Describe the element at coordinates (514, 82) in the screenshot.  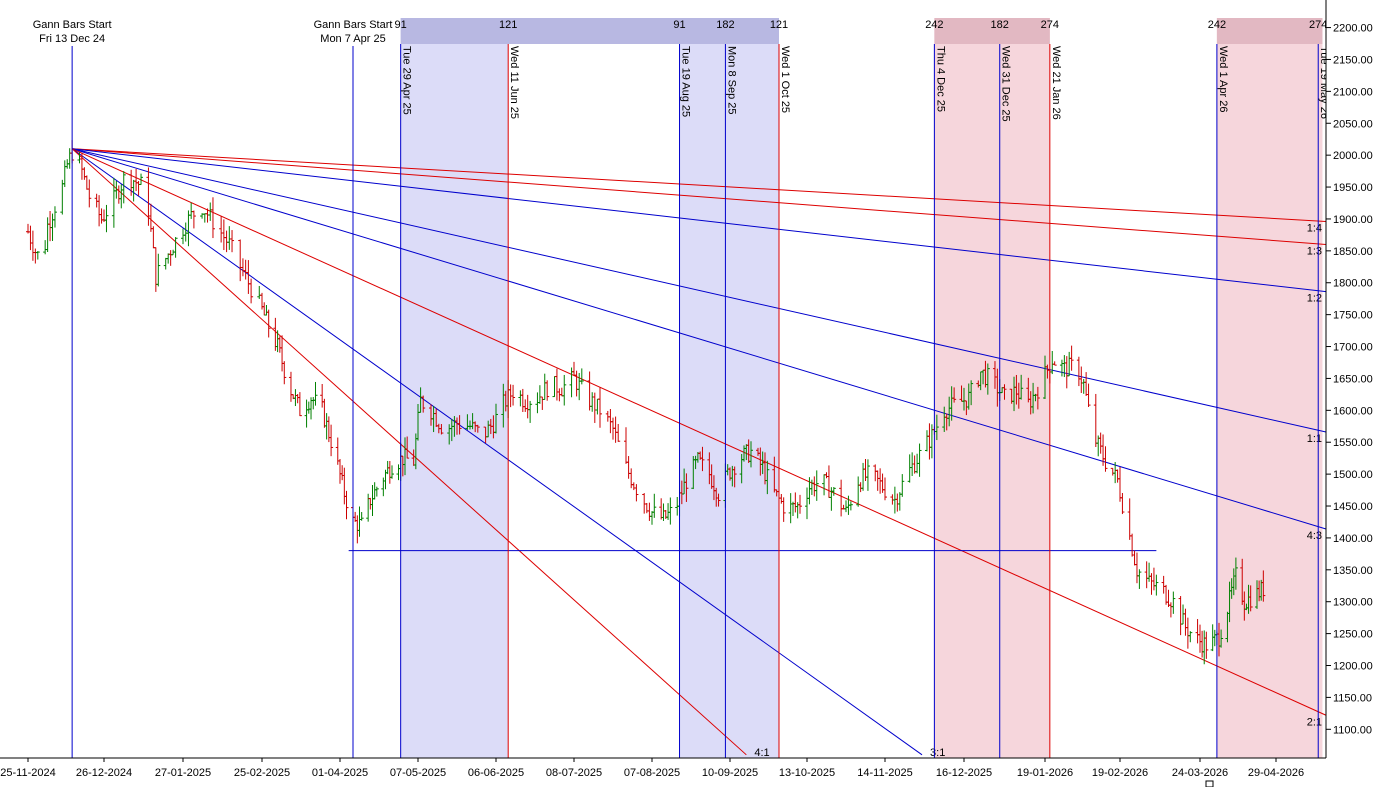
I see `cycle-date-label: Wed 11 Jun 25` at that location.